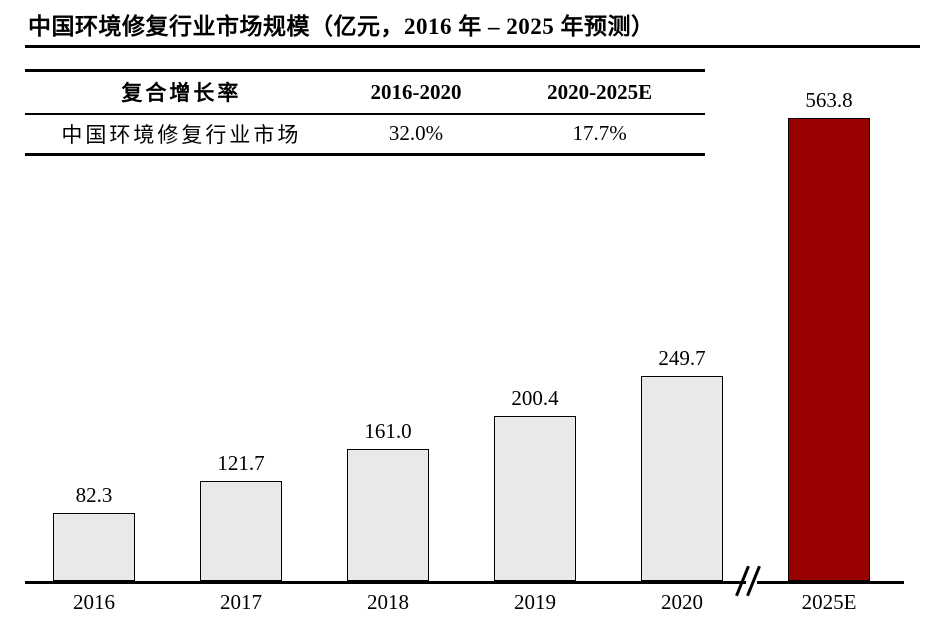  Describe the element at coordinates (365, 134) in the screenshot. I see `table-row: 中国环境修复行业市场 32.0% 17.7%` at that location.